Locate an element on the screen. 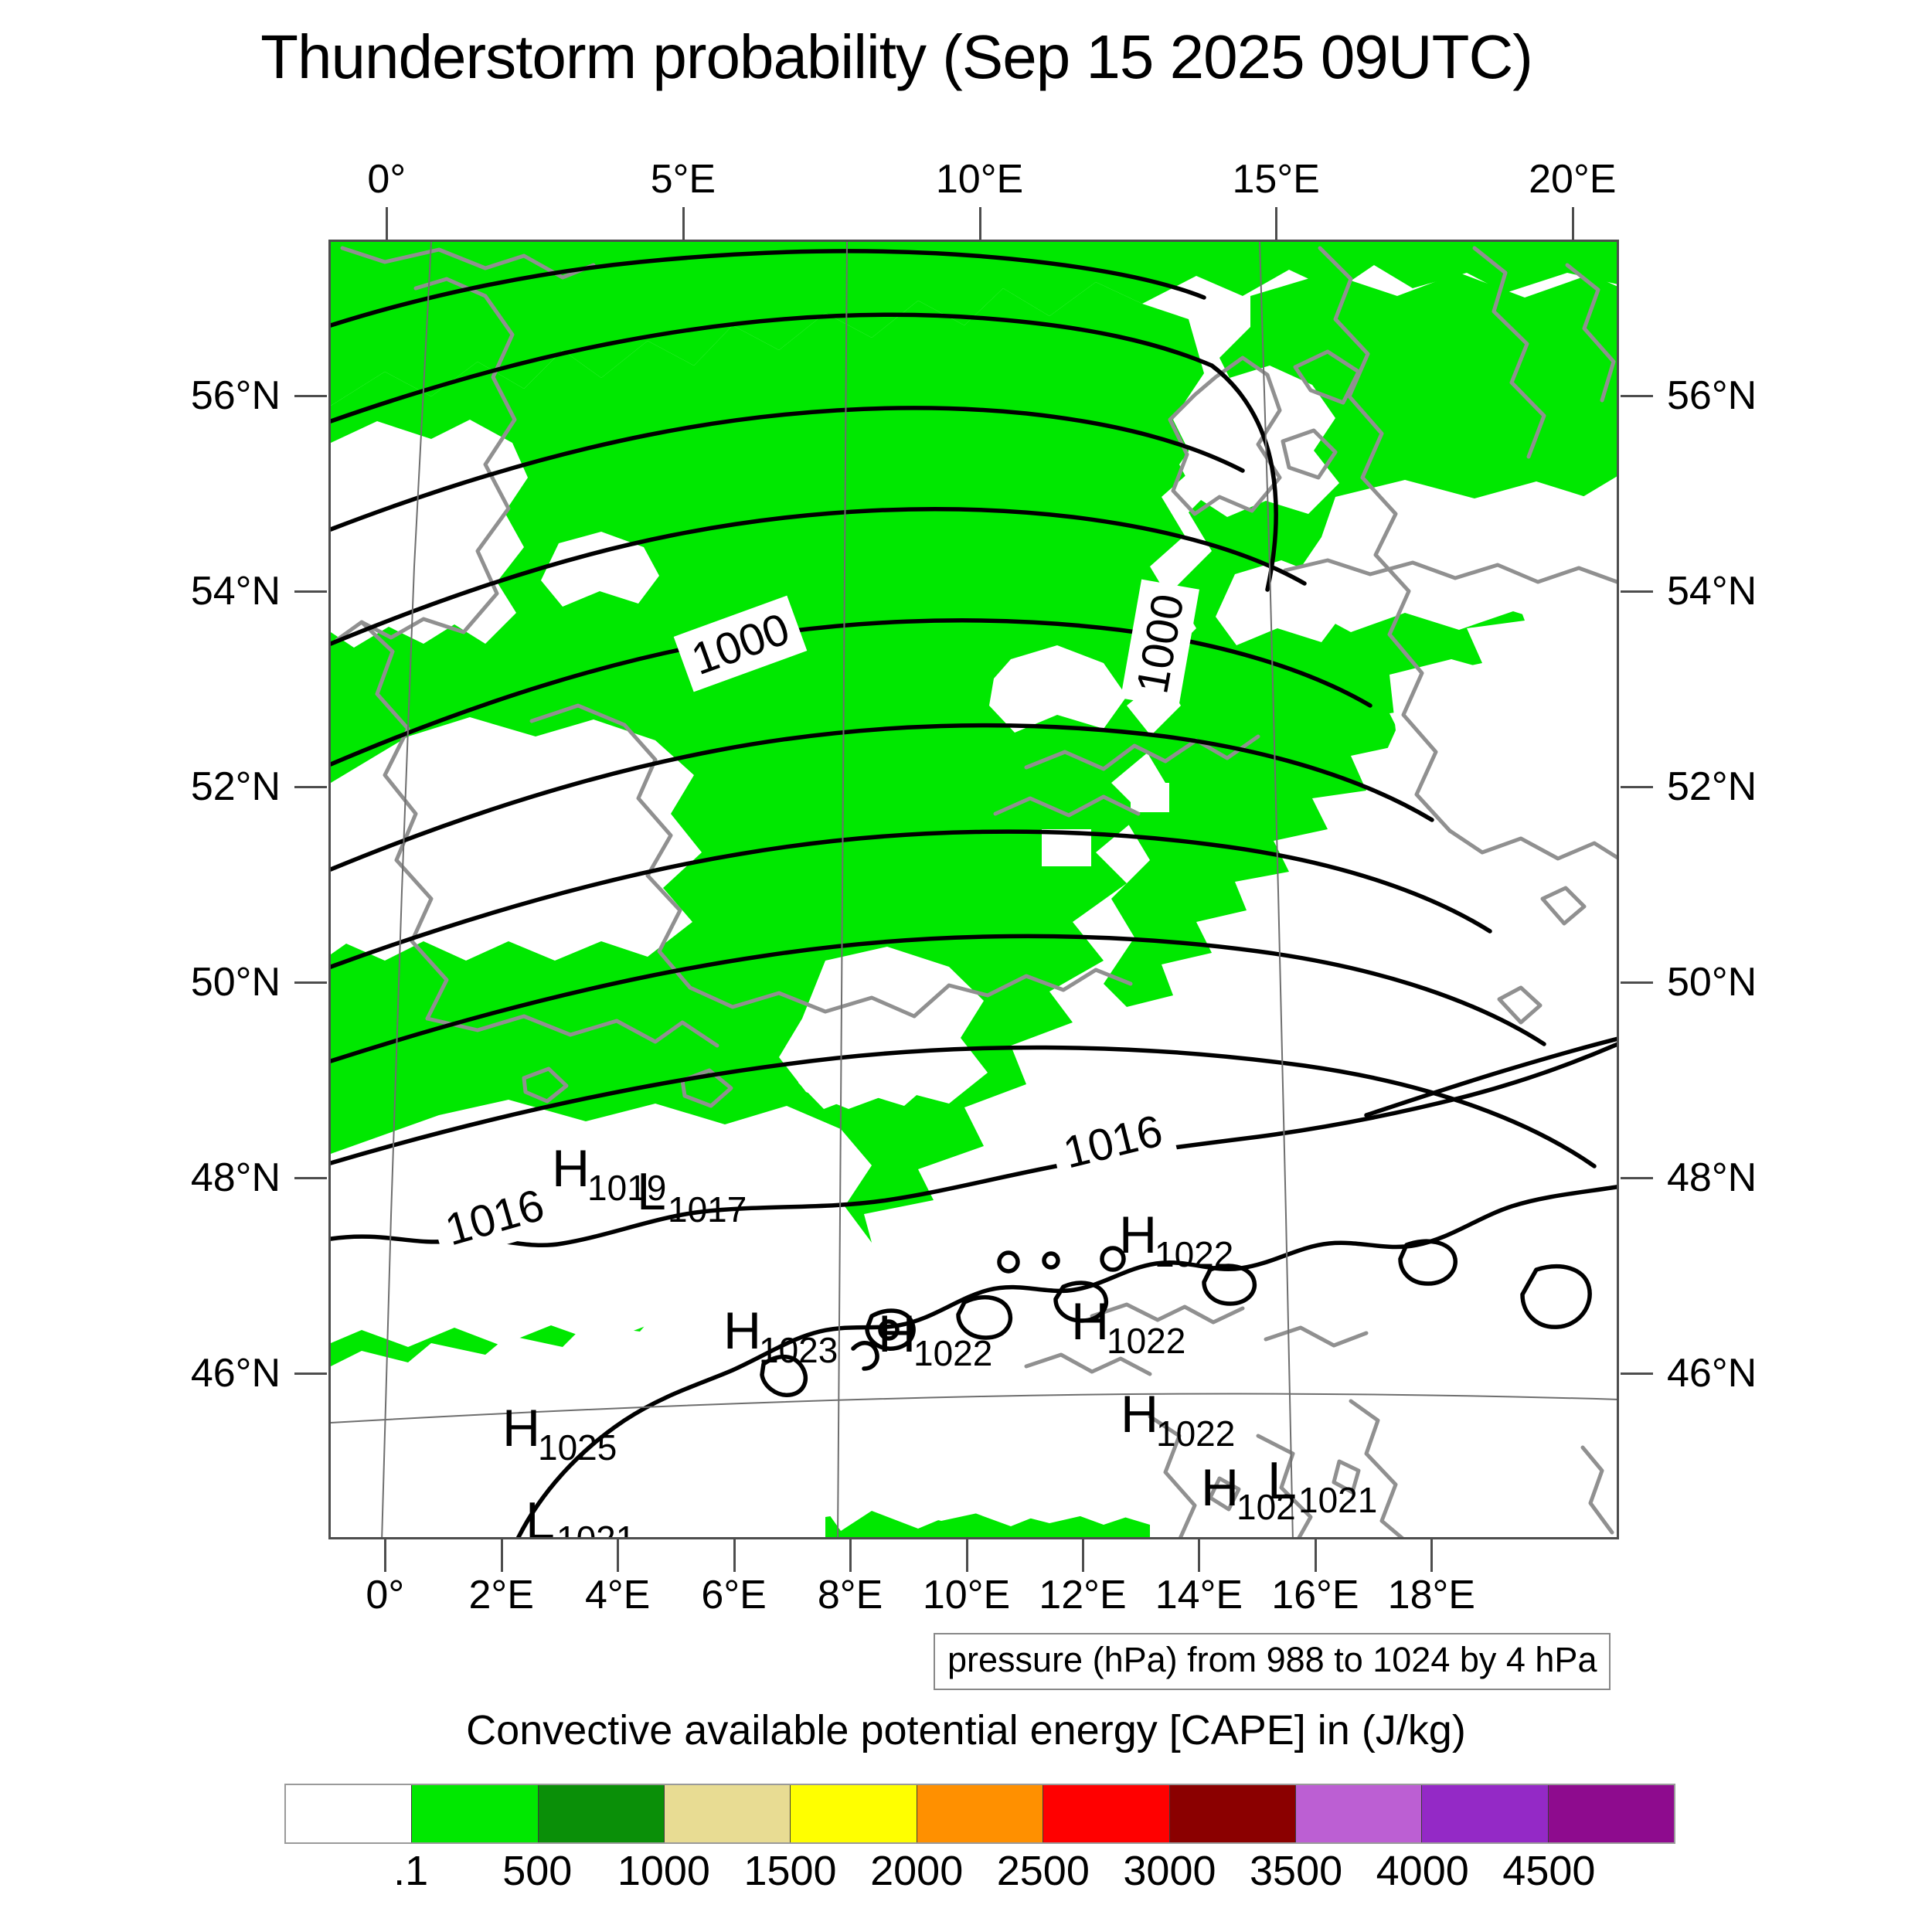 The height and width of the screenshot is (1932, 1932). lat-label-right-5: 46°N is located at coordinates (1712, 1374).